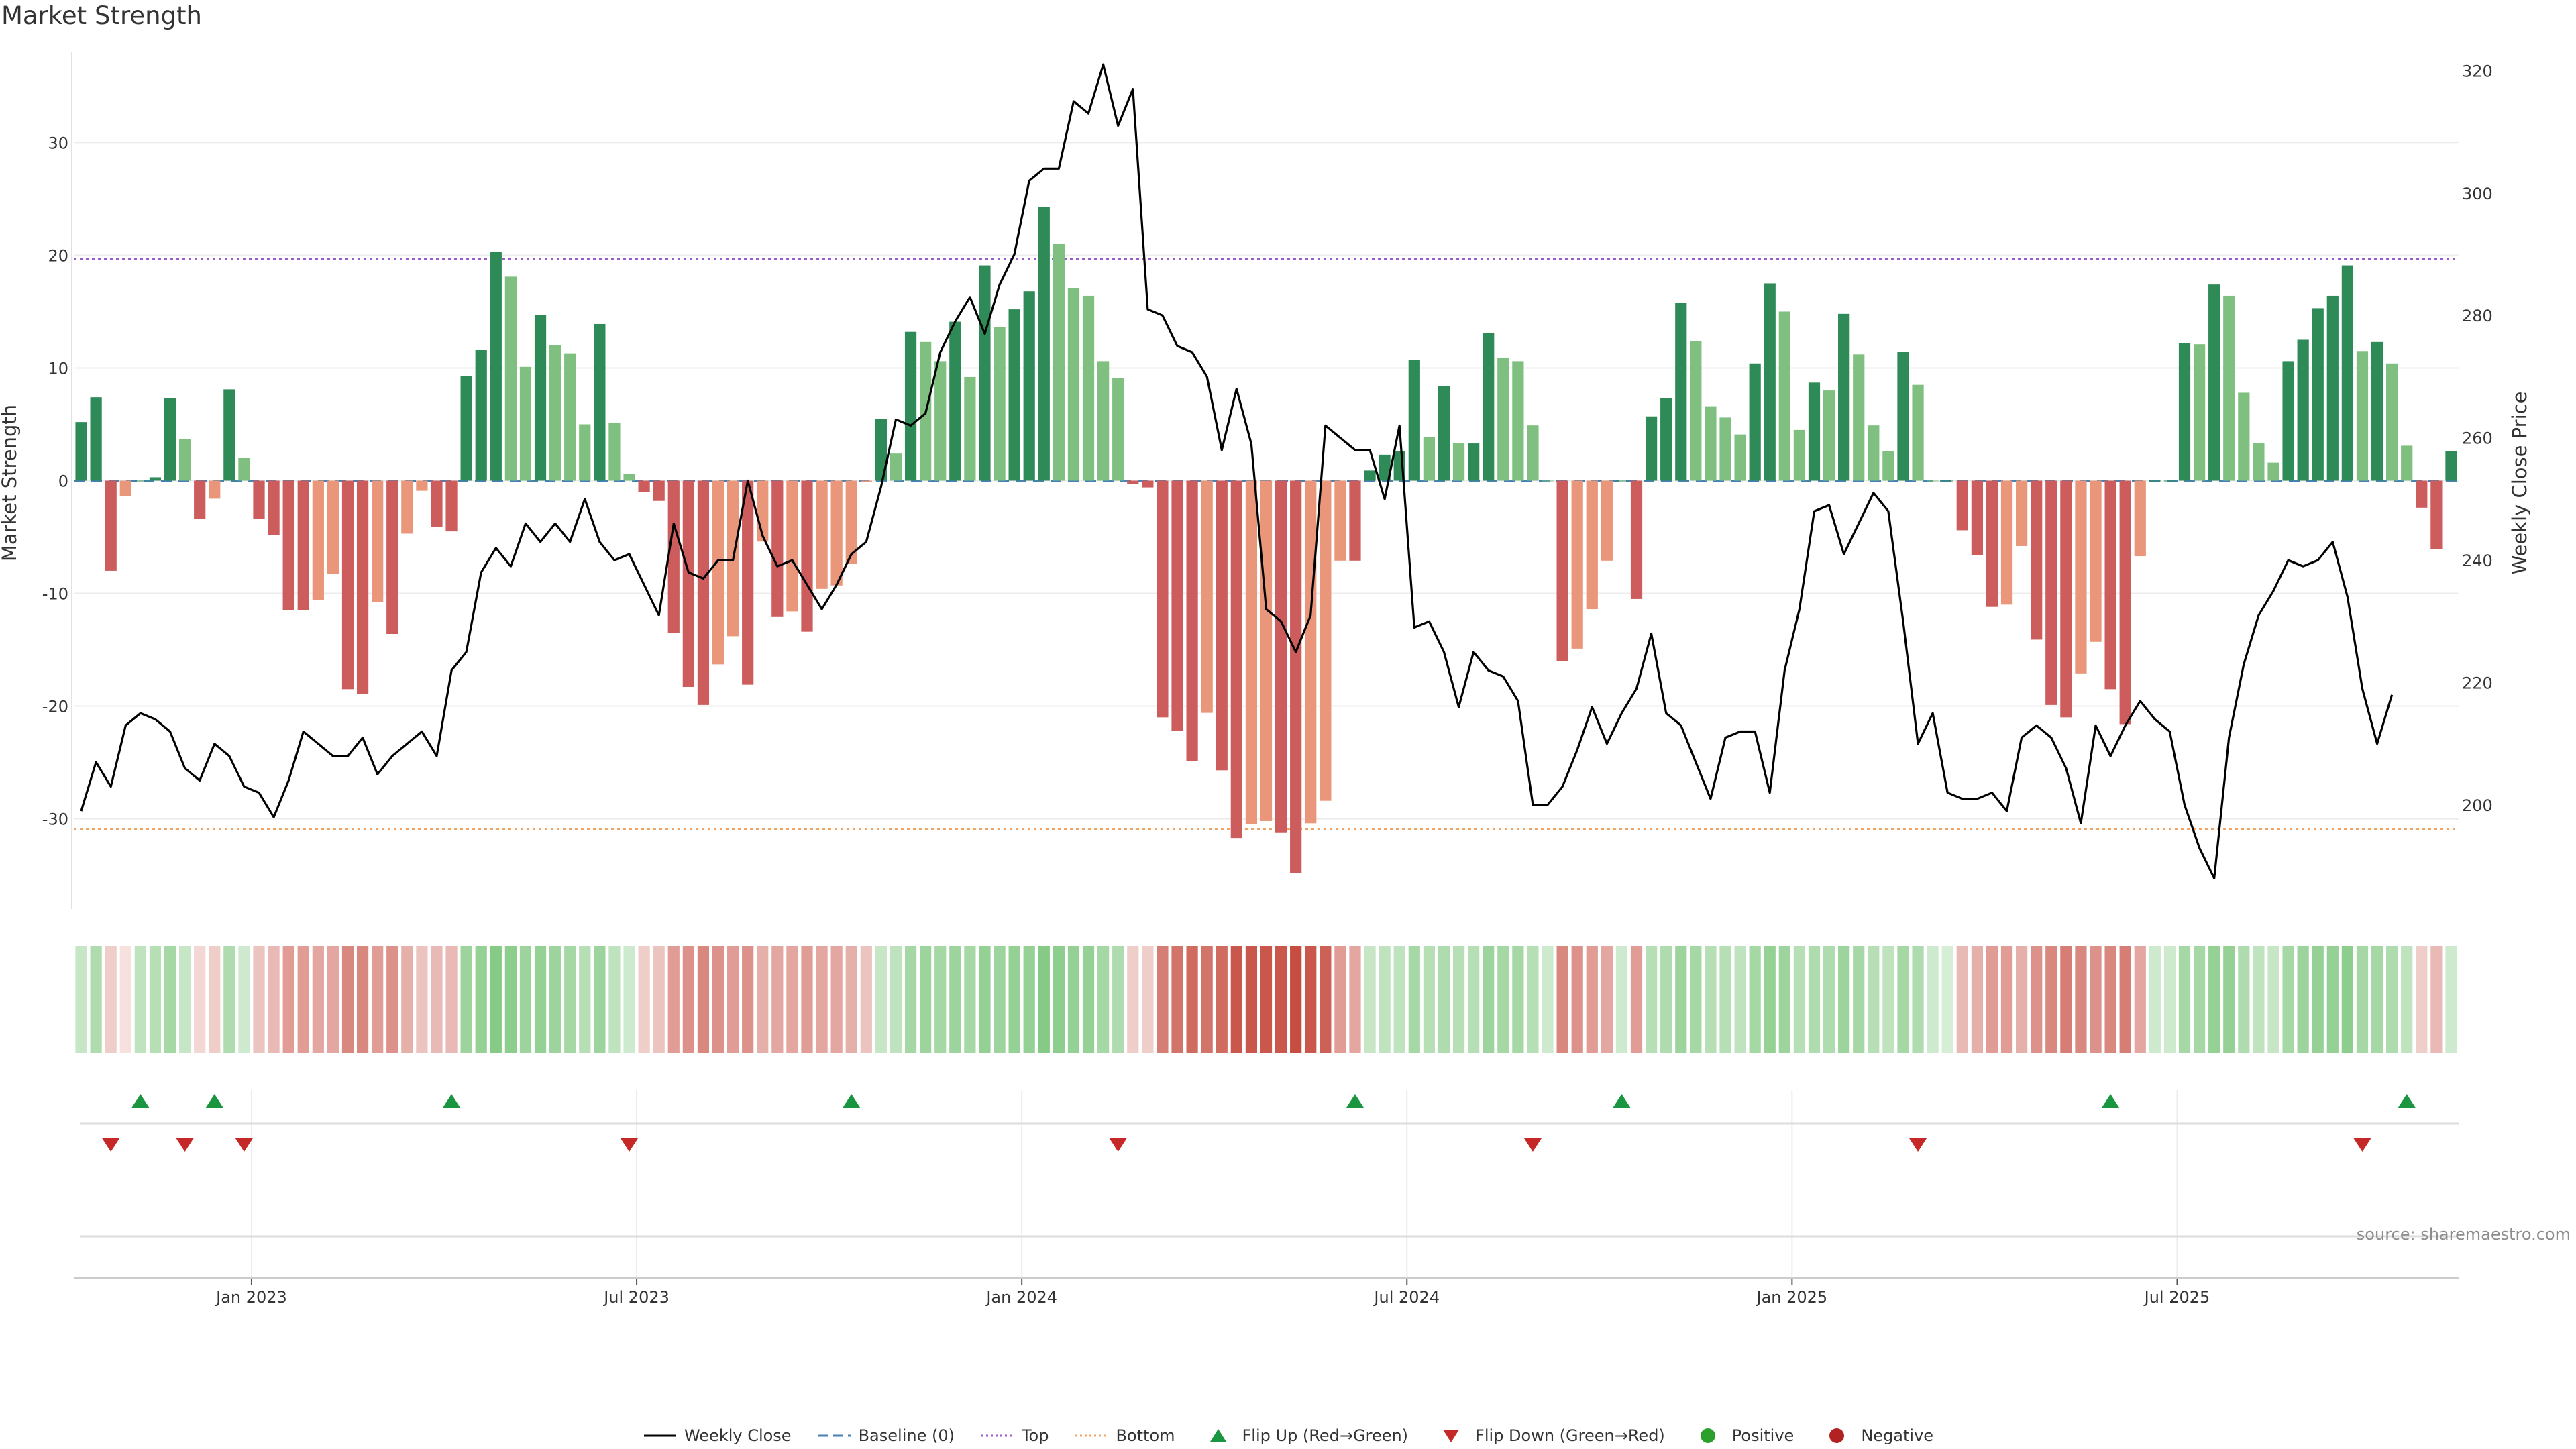 This screenshot has width=2576, height=1449. I want to click on legend-label: Top, so click(1035, 1435).